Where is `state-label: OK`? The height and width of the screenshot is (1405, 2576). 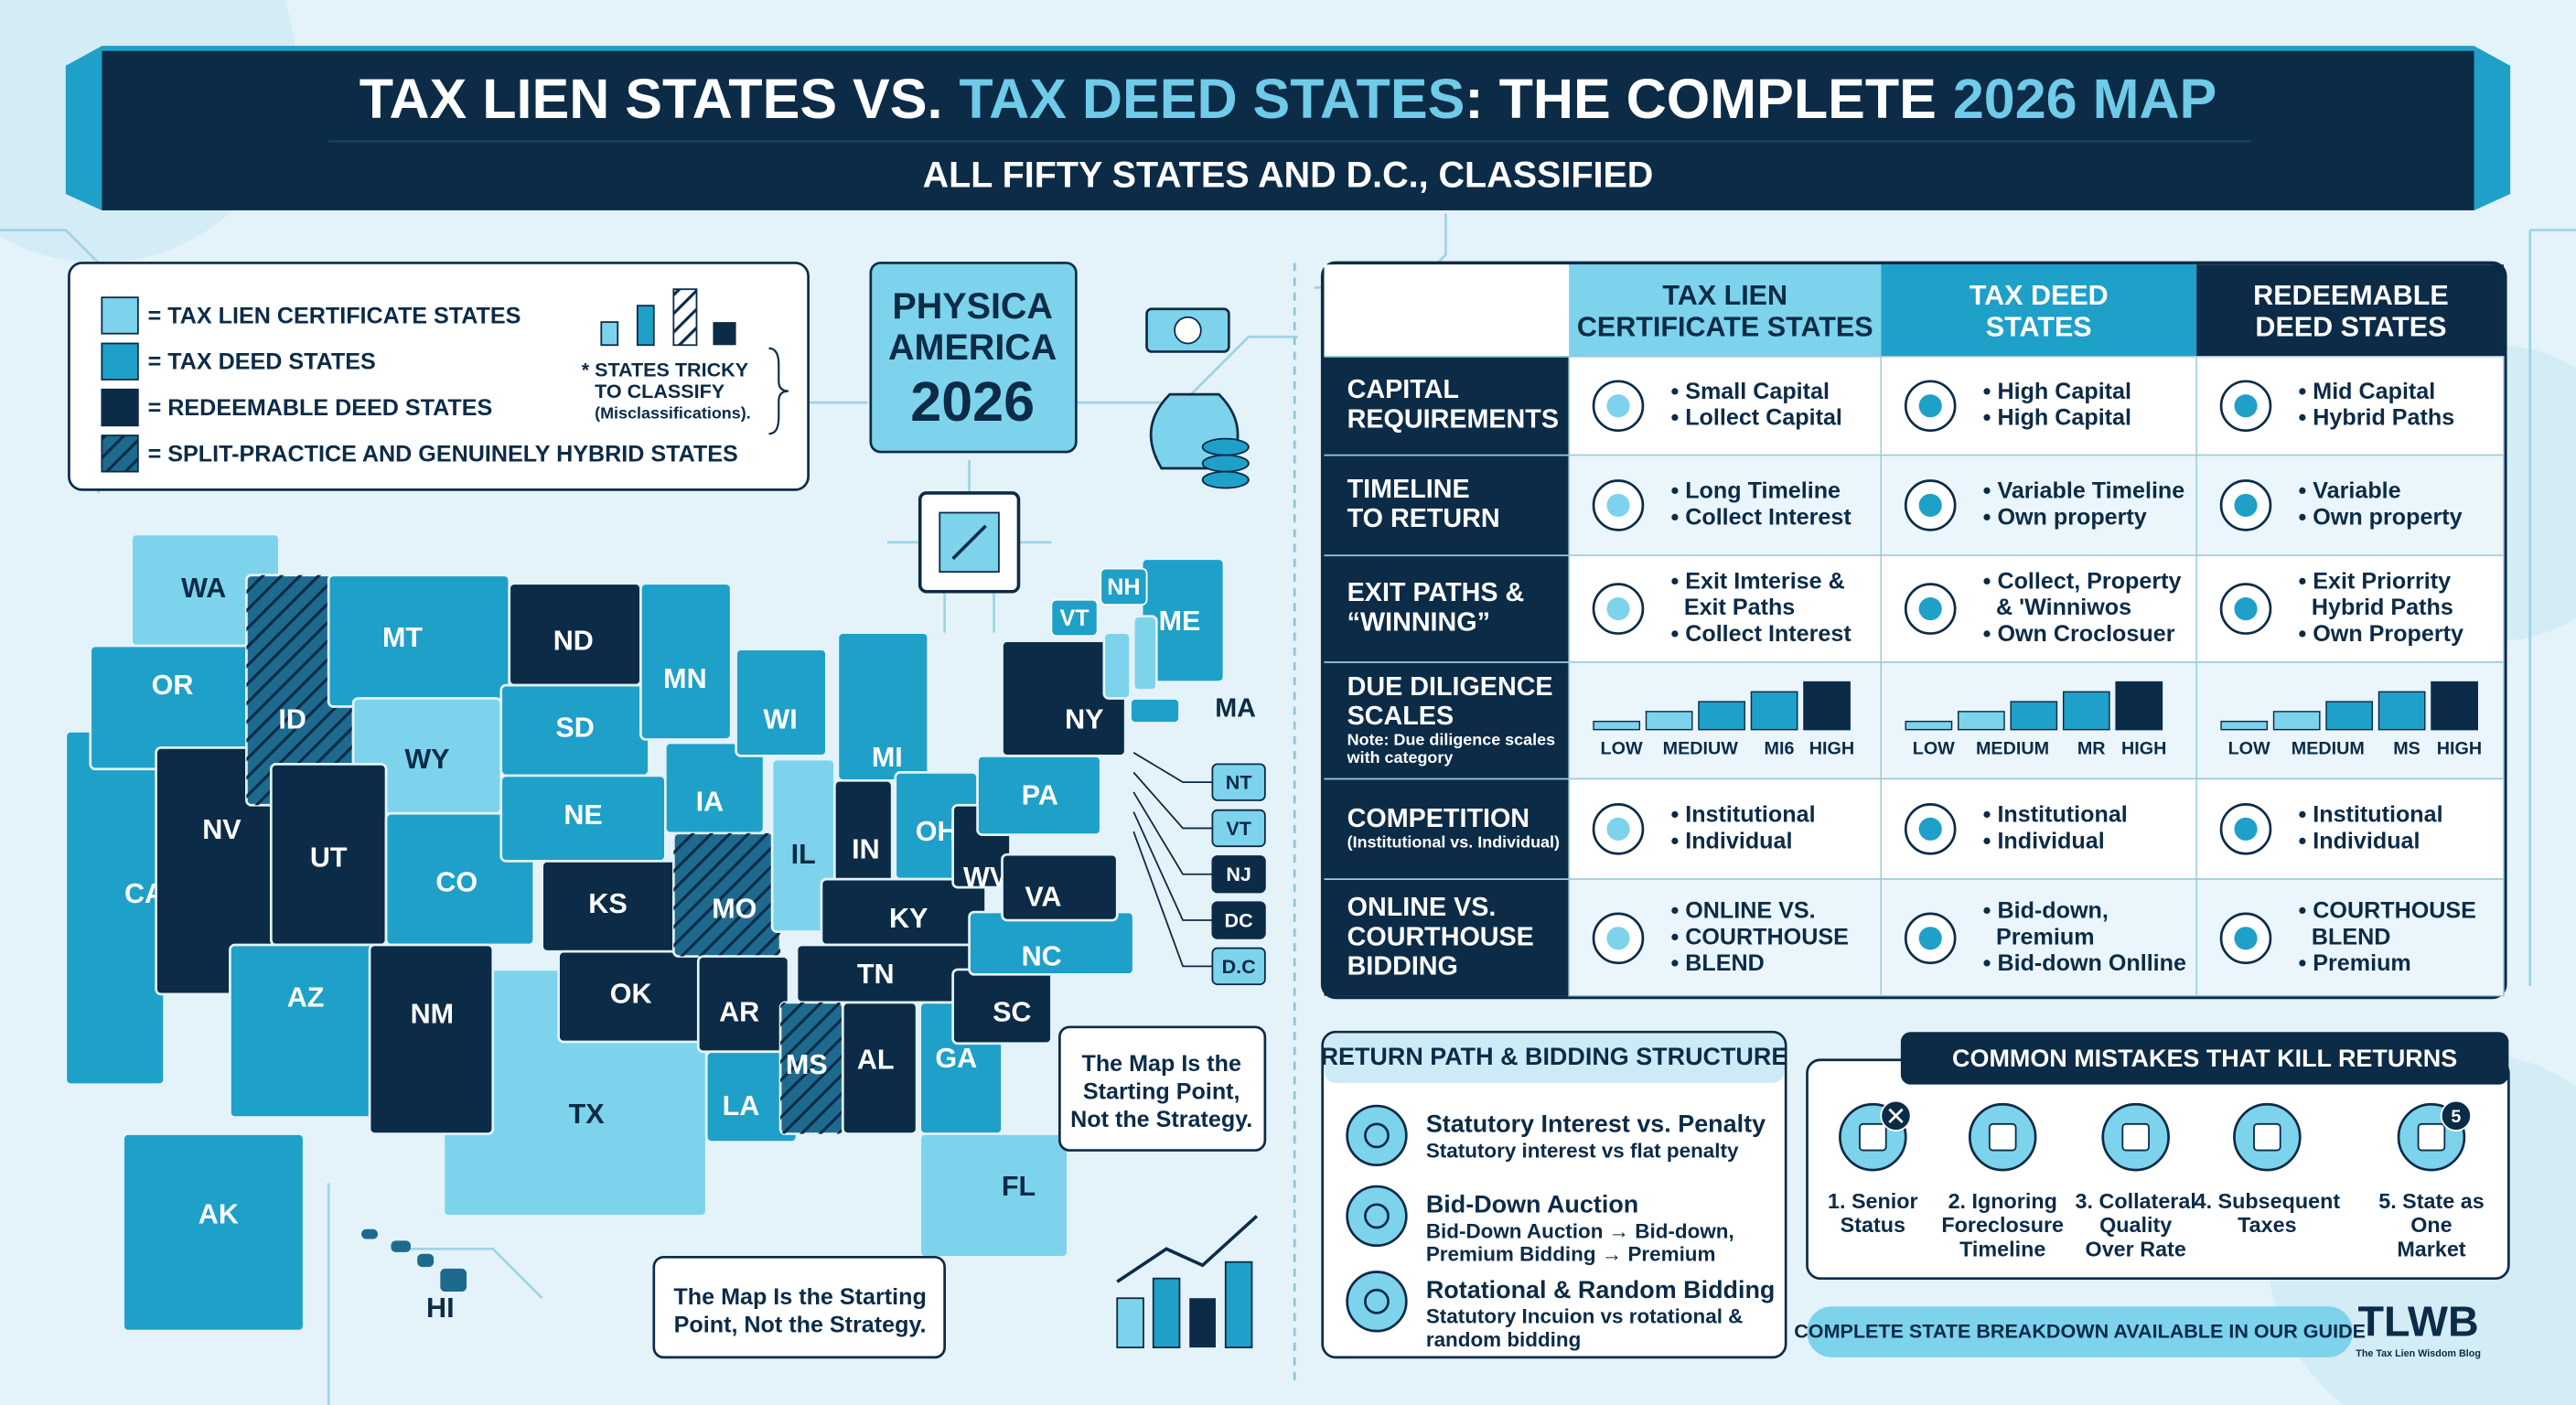
state-label: OK is located at coordinates (631, 994).